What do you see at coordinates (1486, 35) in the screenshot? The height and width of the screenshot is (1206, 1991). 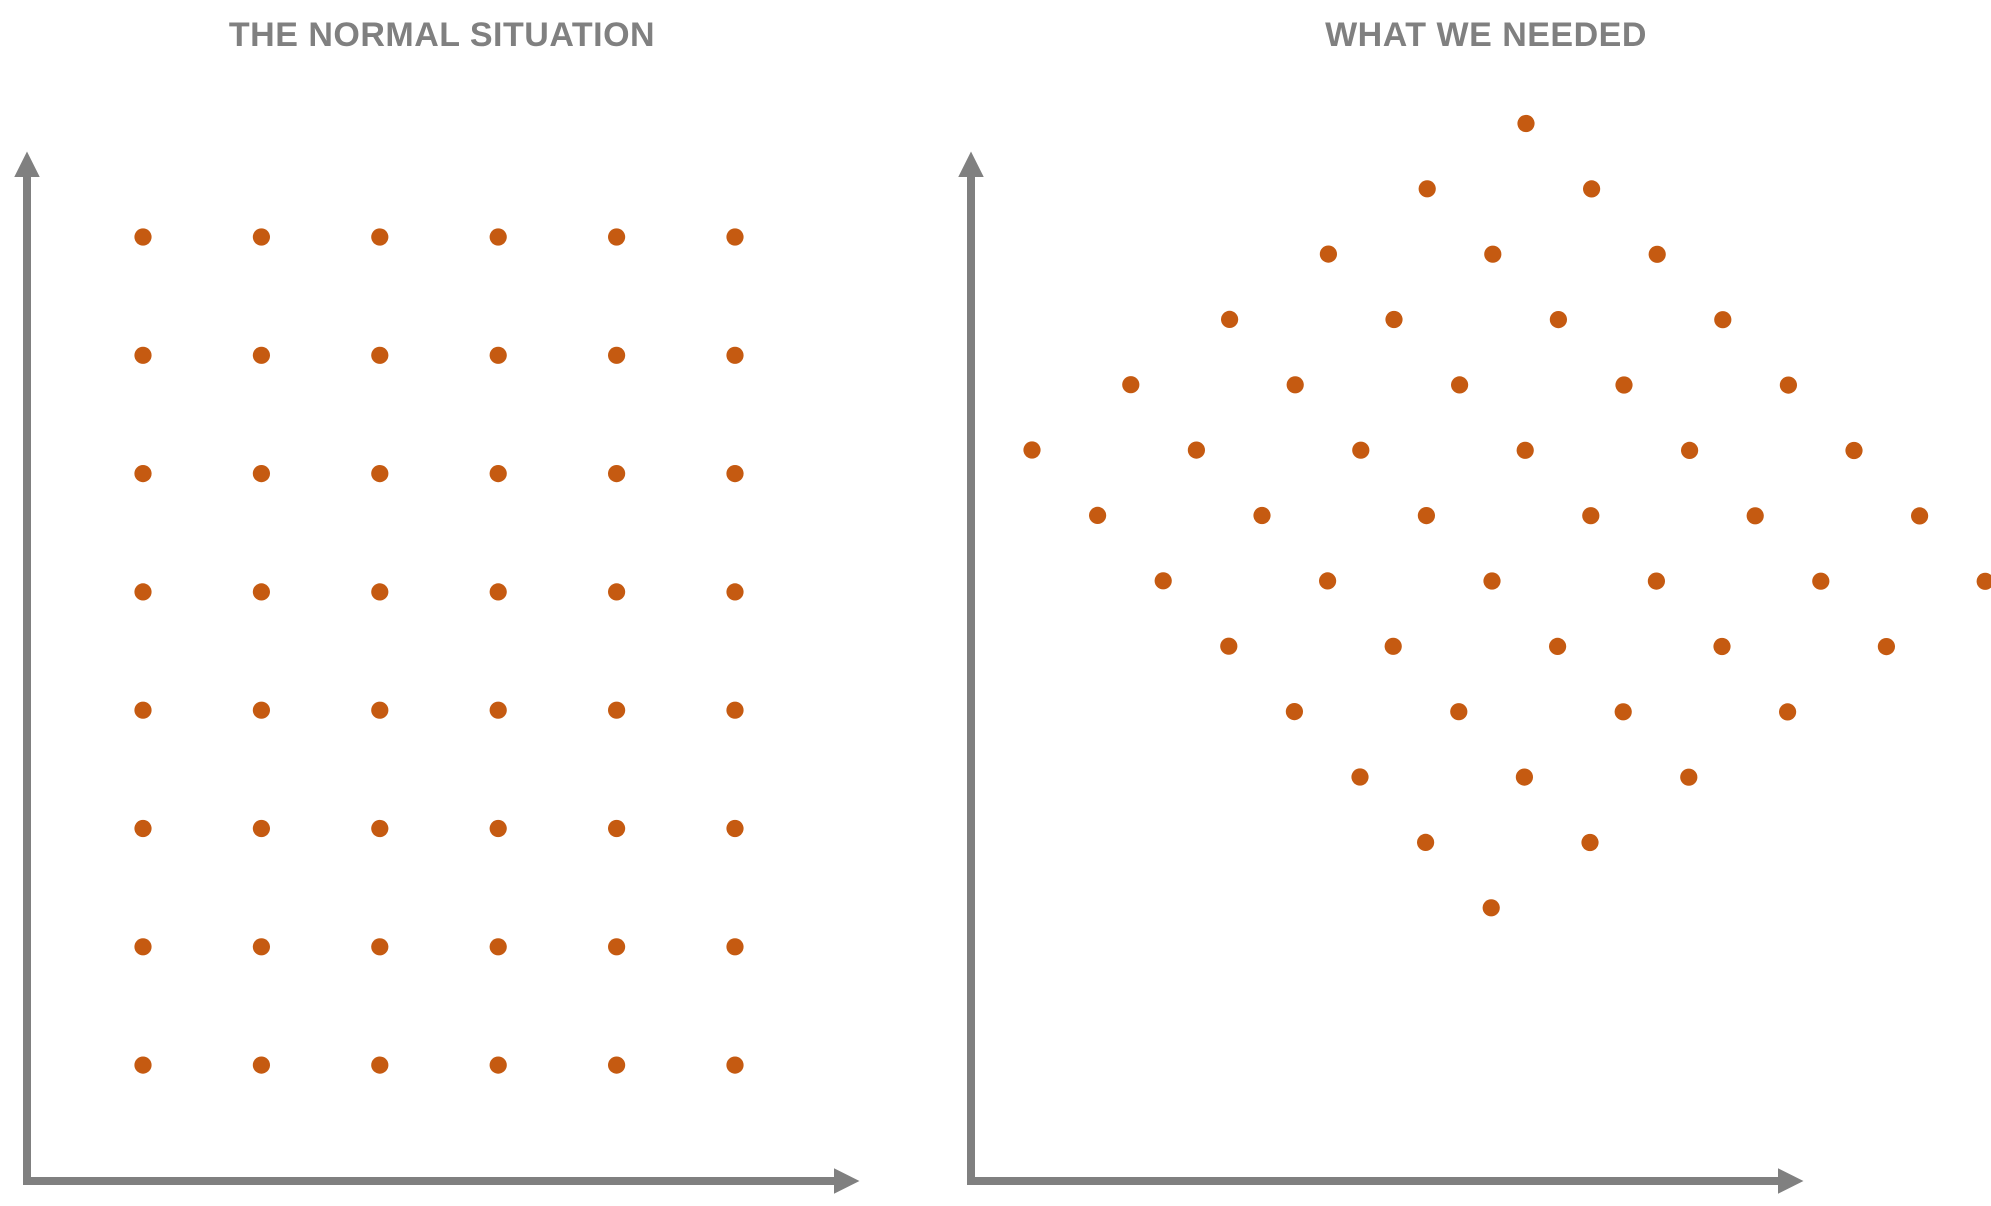 I see `panel-title-right: WHAT WE NEEDED` at bounding box center [1486, 35].